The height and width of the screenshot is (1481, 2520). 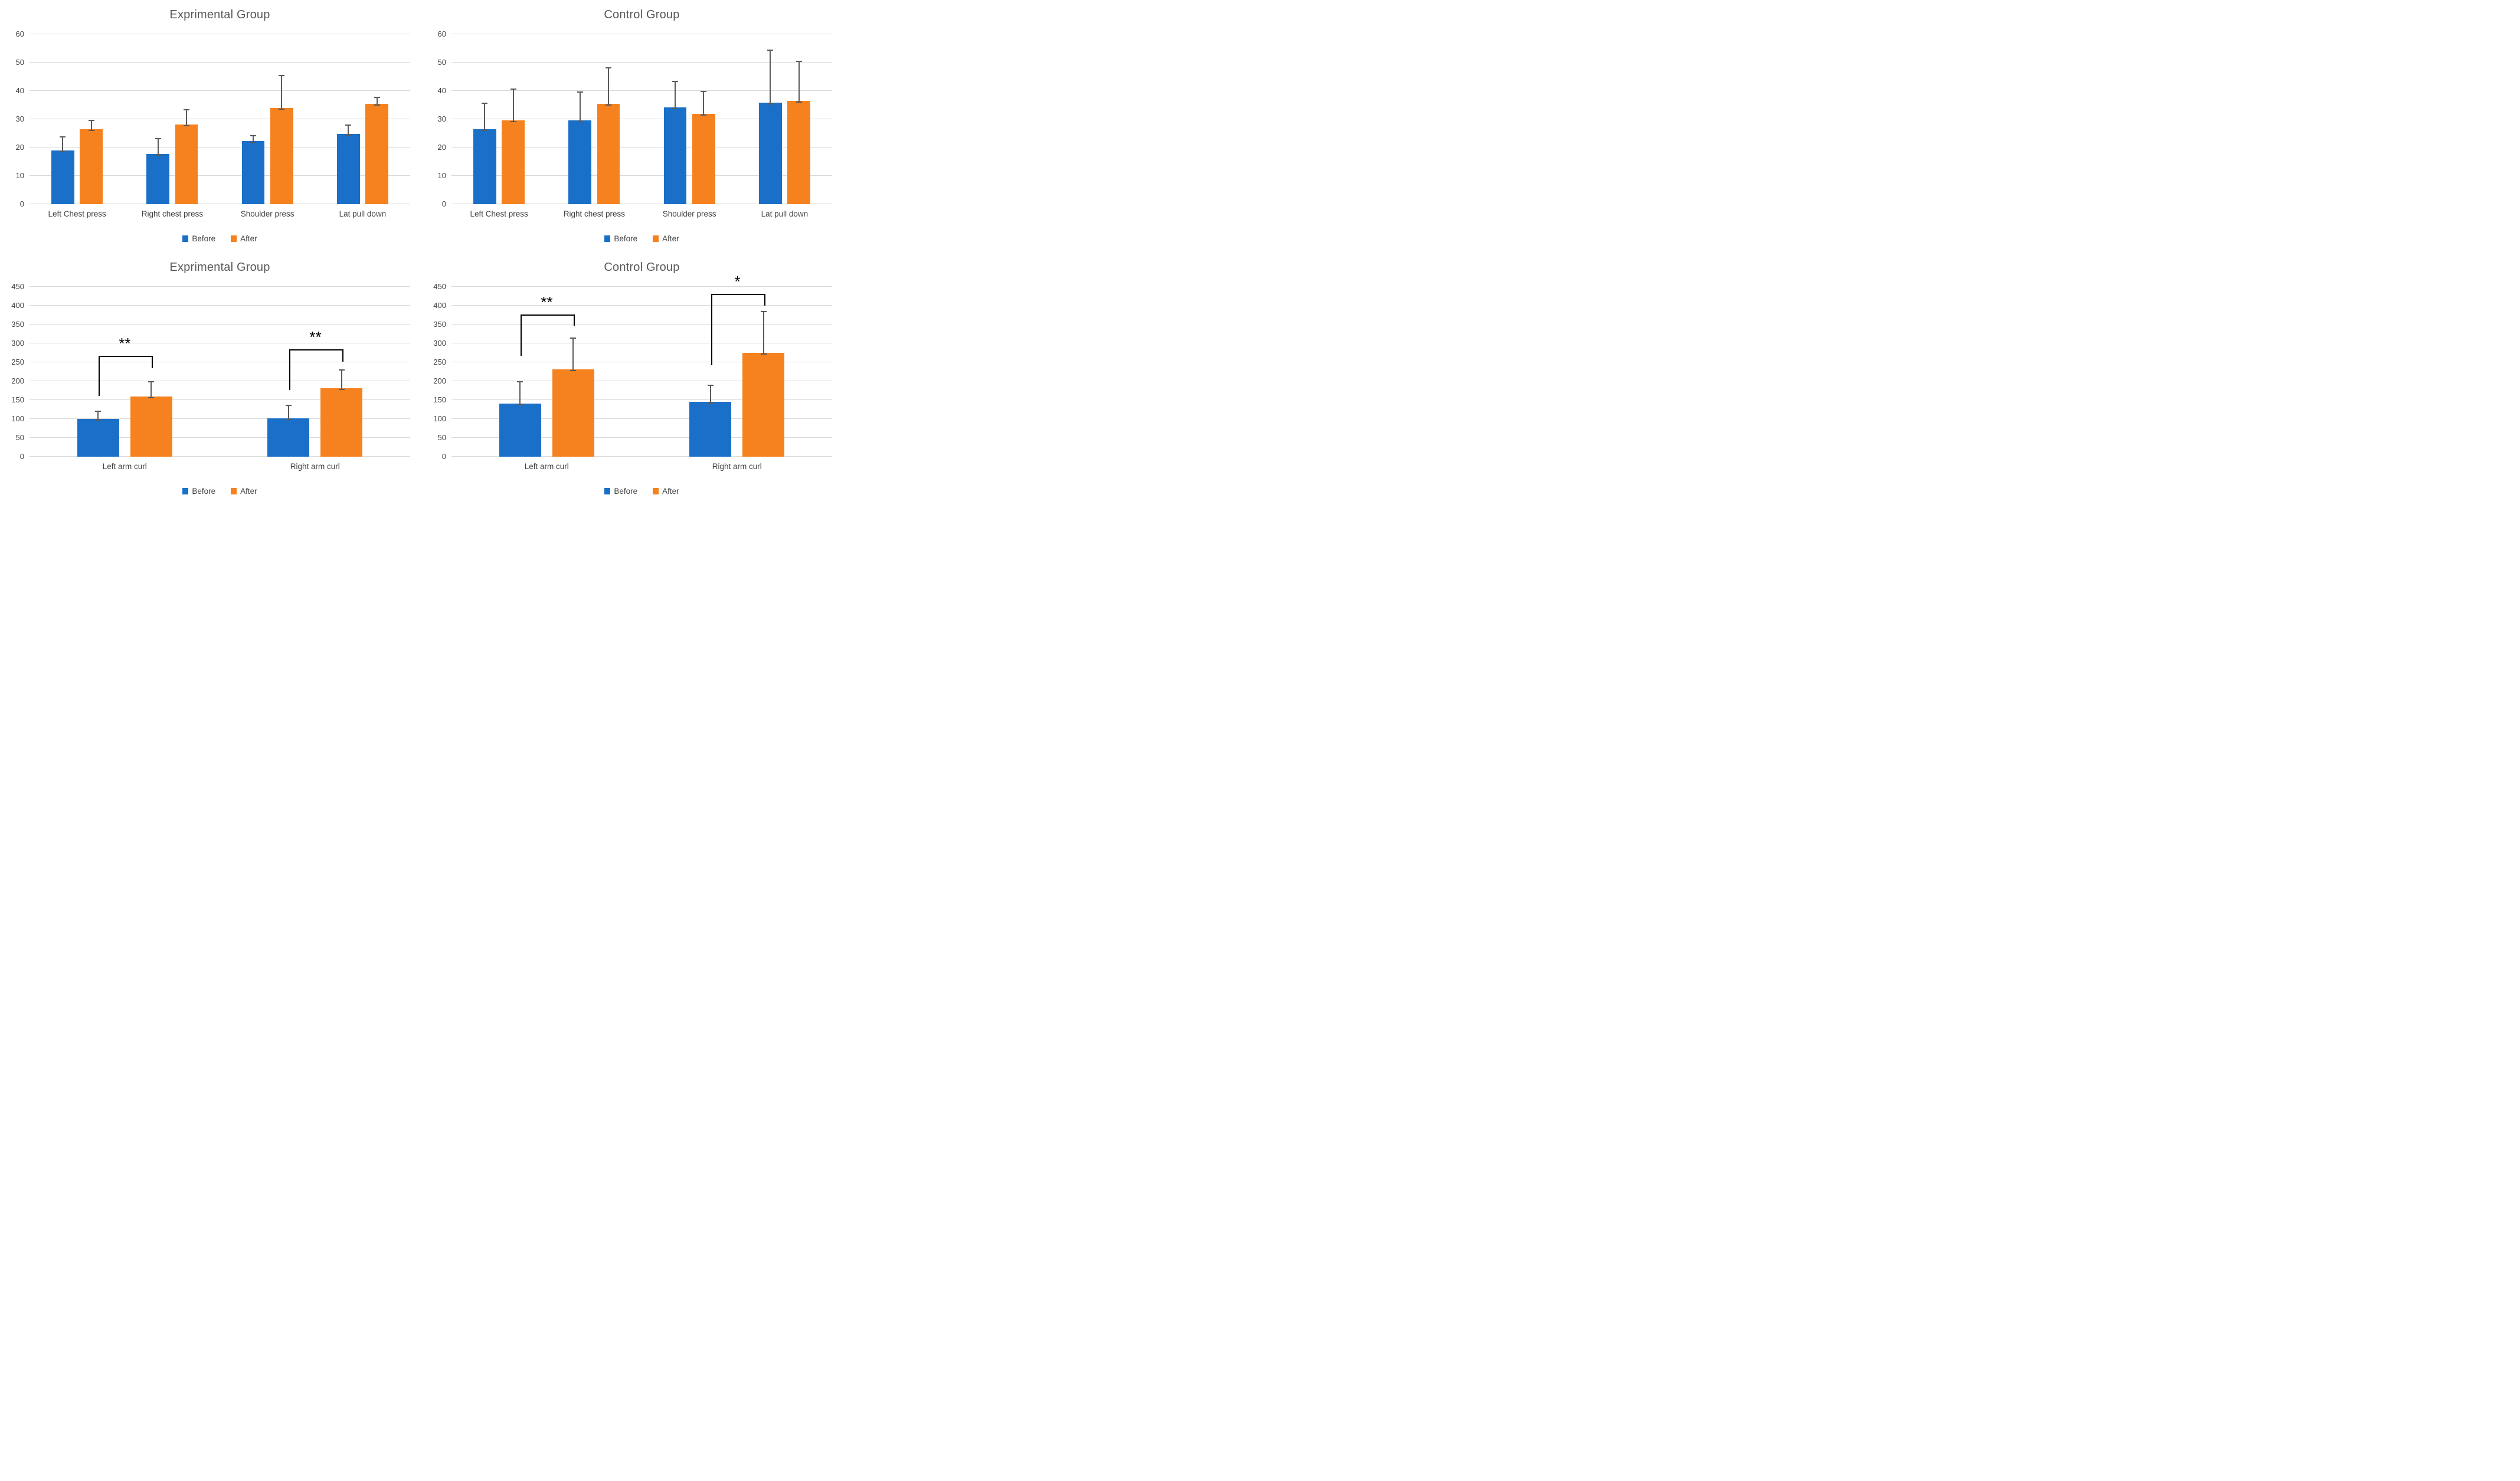 What do you see at coordinates (737, 467) in the screenshot?
I see `x-category-label: Right arm curl` at bounding box center [737, 467].